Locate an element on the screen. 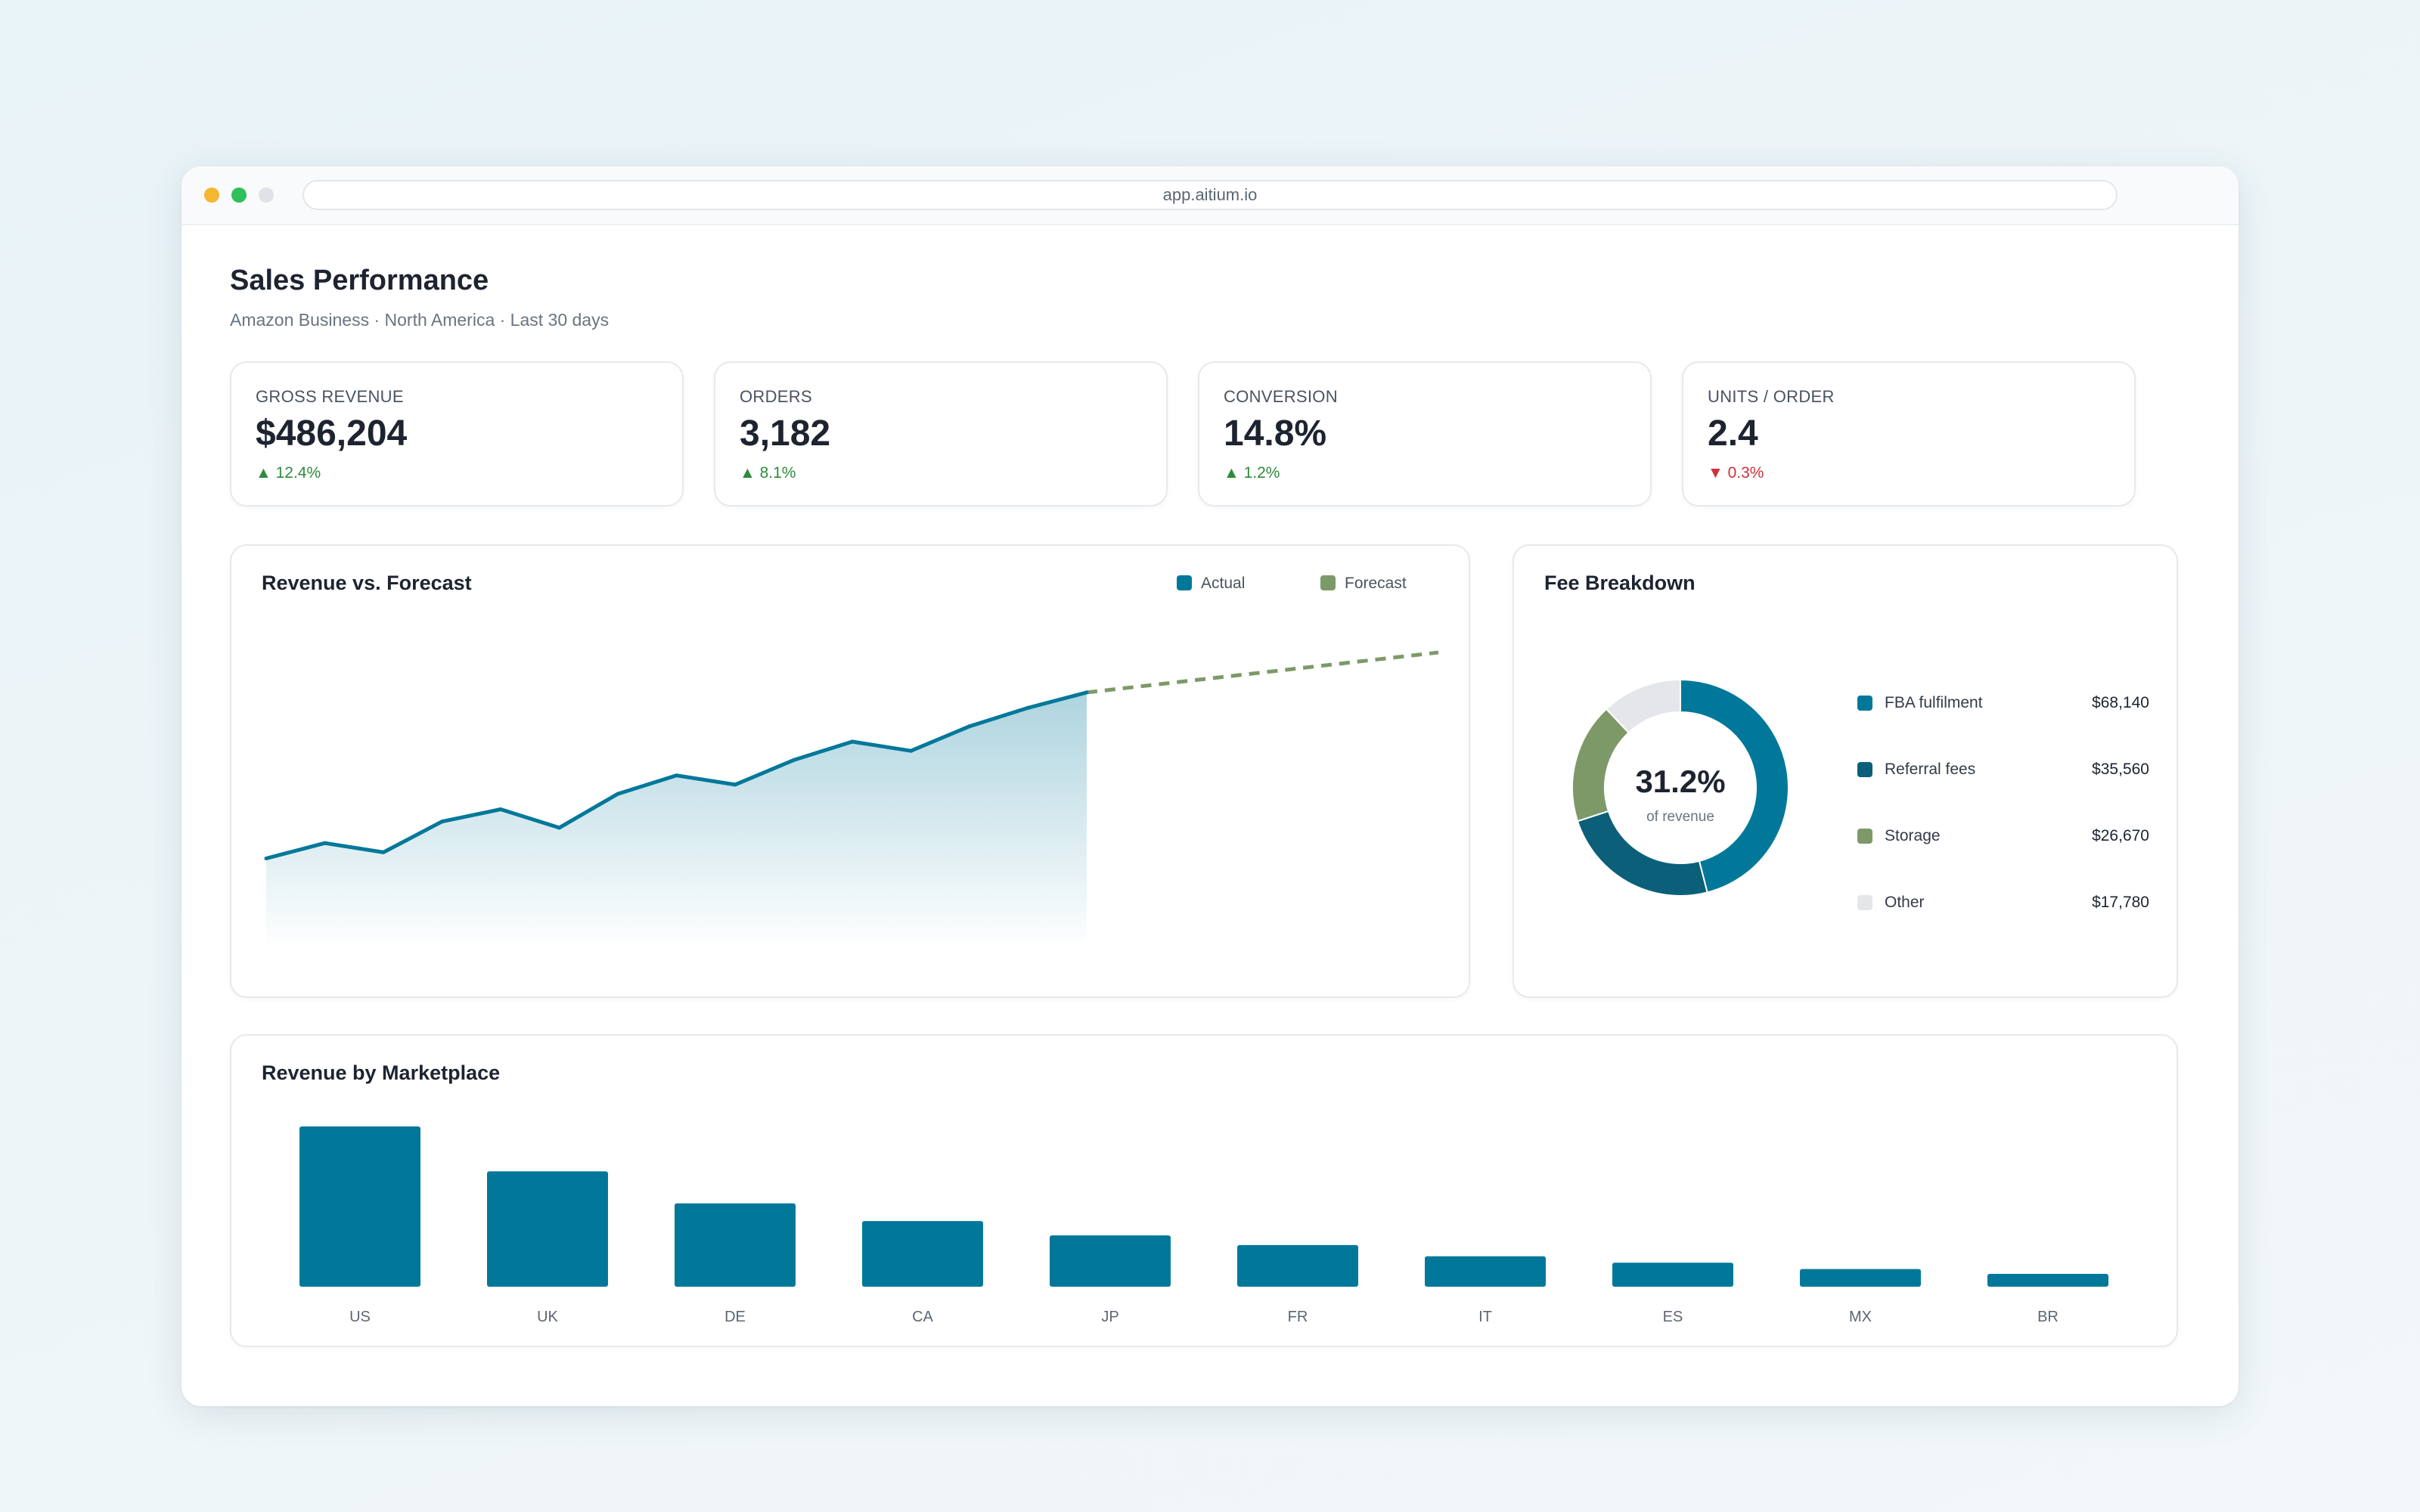 The height and width of the screenshot is (1512, 2420). bar-de is located at coordinates (735, 1245).